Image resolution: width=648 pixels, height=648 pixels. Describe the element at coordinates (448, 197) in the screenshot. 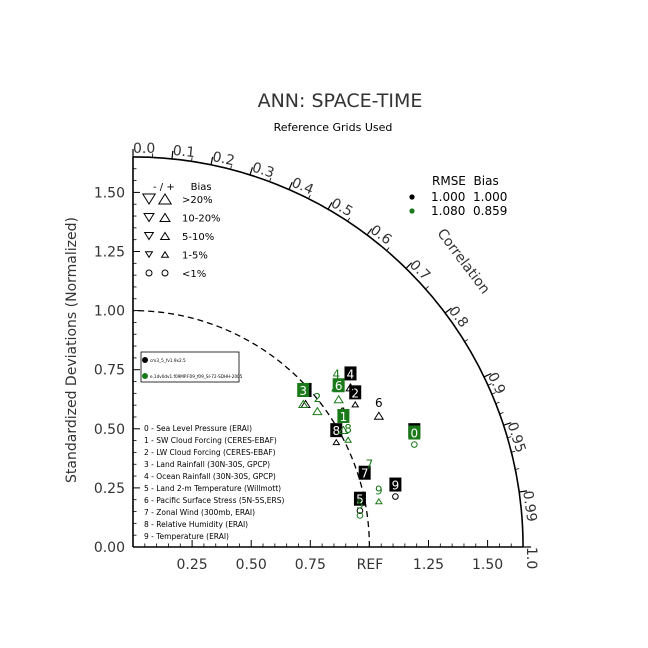

I see `rmse-legend-rmse: 1.000` at that location.